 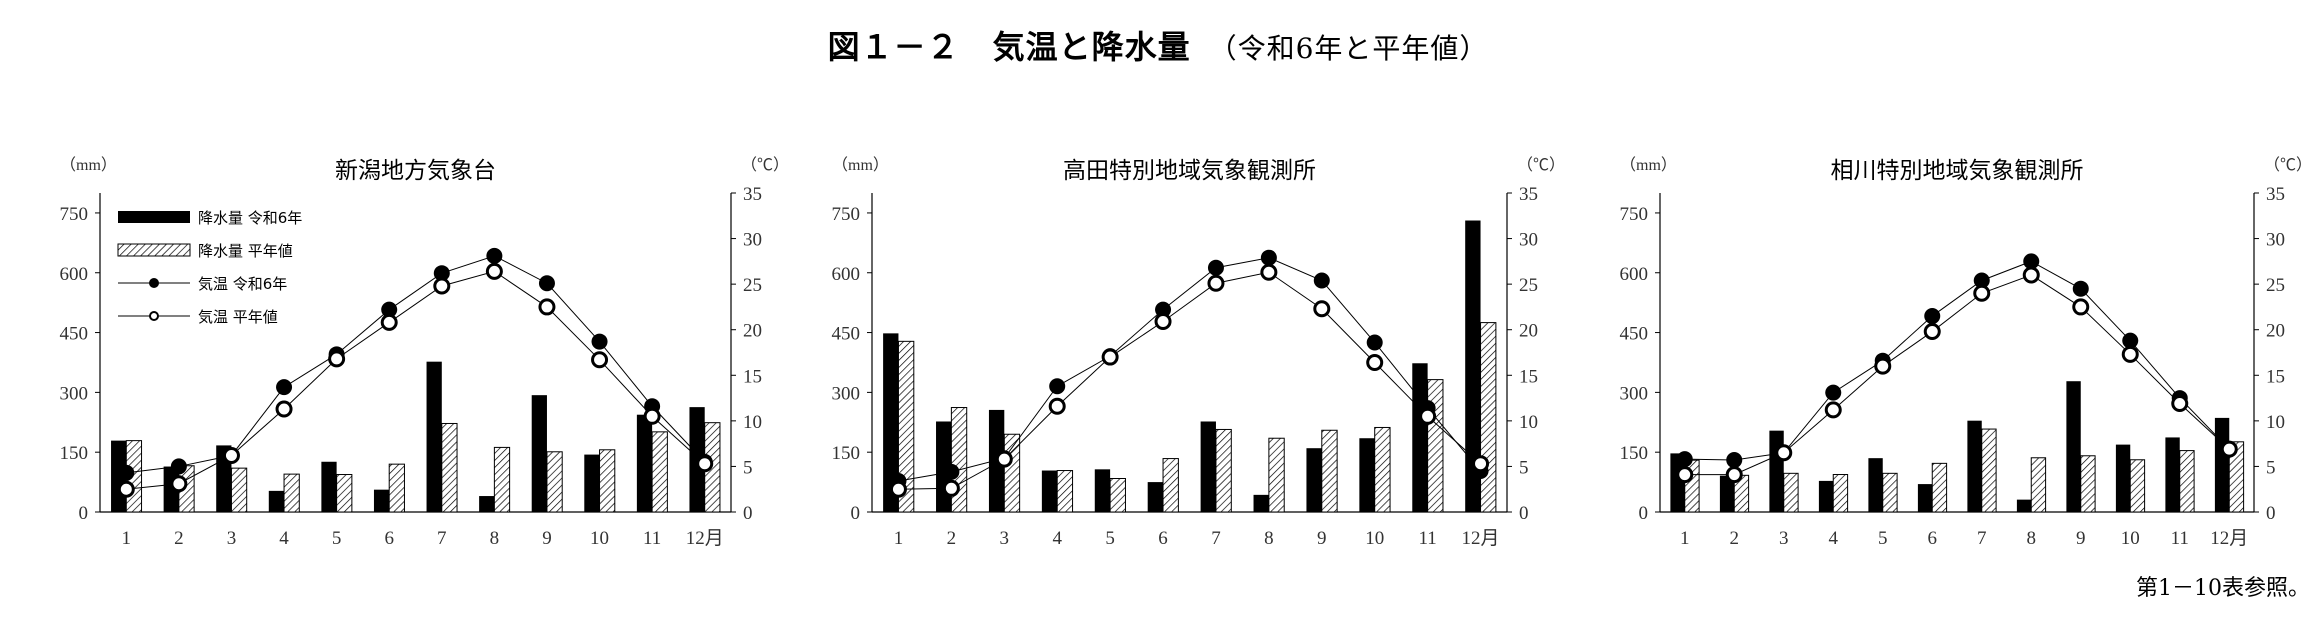 I want to click on legend-marker-temp-2024, so click(x=154, y=283).